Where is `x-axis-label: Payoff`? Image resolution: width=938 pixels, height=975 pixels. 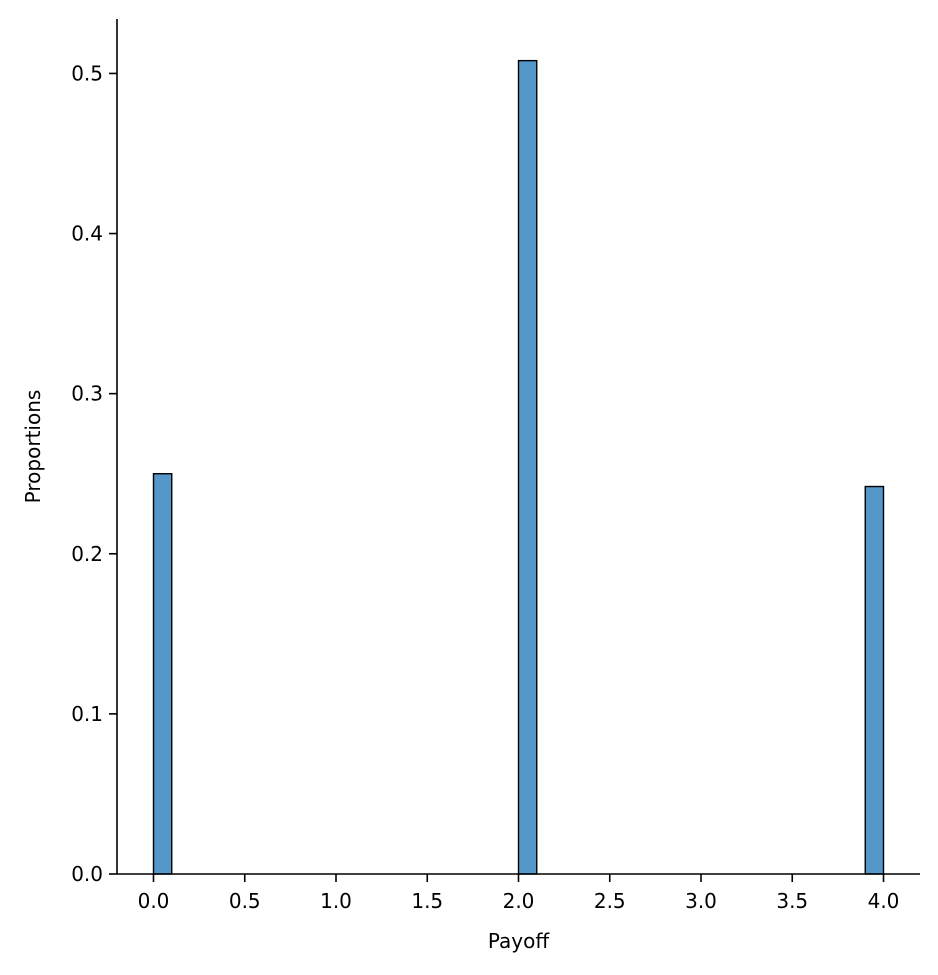 x-axis-label: Payoff is located at coordinates (519, 941).